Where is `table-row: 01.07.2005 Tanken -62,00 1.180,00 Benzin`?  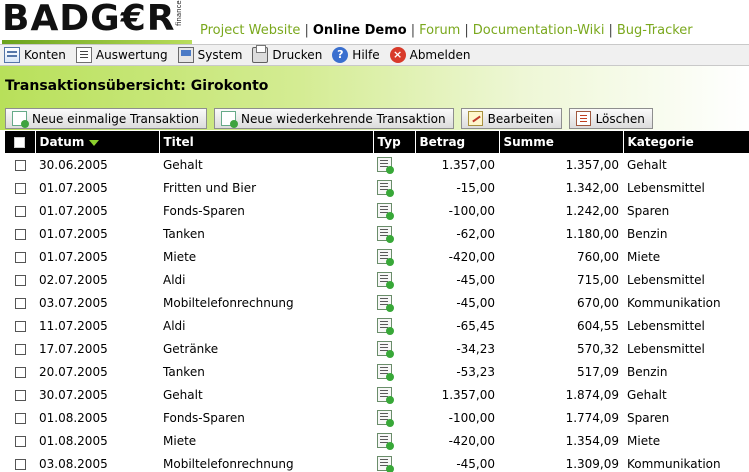 table-row: 01.07.2005 Tanken -62,00 1.180,00 Benzin is located at coordinates (377, 233).